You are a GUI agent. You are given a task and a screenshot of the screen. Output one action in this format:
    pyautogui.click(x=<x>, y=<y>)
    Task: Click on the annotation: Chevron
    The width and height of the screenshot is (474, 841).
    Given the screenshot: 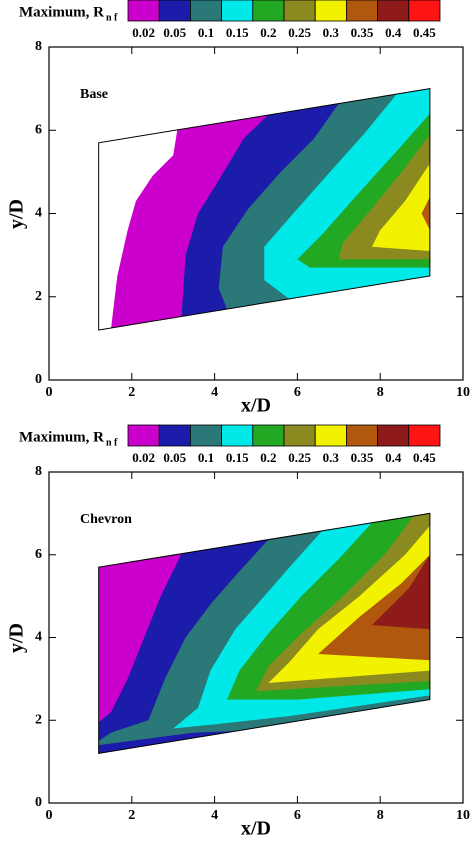 What is the action you would take?
    pyautogui.click(x=106, y=519)
    